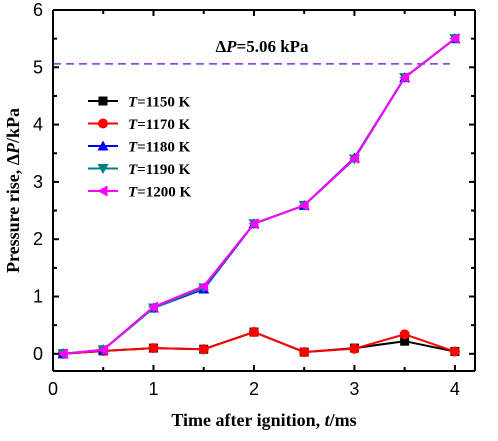 The width and height of the screenshot is (498, 441). I want to click on x-tick-label: 3, so click(354, 389).